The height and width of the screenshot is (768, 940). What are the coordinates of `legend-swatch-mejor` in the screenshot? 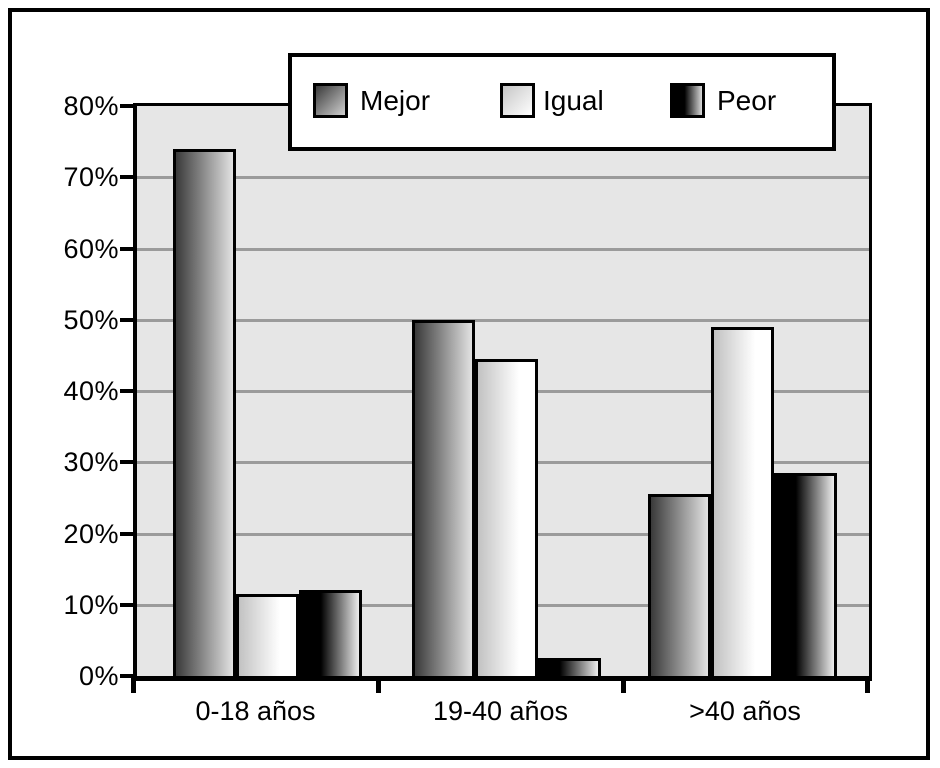 It's located at (330, 100).